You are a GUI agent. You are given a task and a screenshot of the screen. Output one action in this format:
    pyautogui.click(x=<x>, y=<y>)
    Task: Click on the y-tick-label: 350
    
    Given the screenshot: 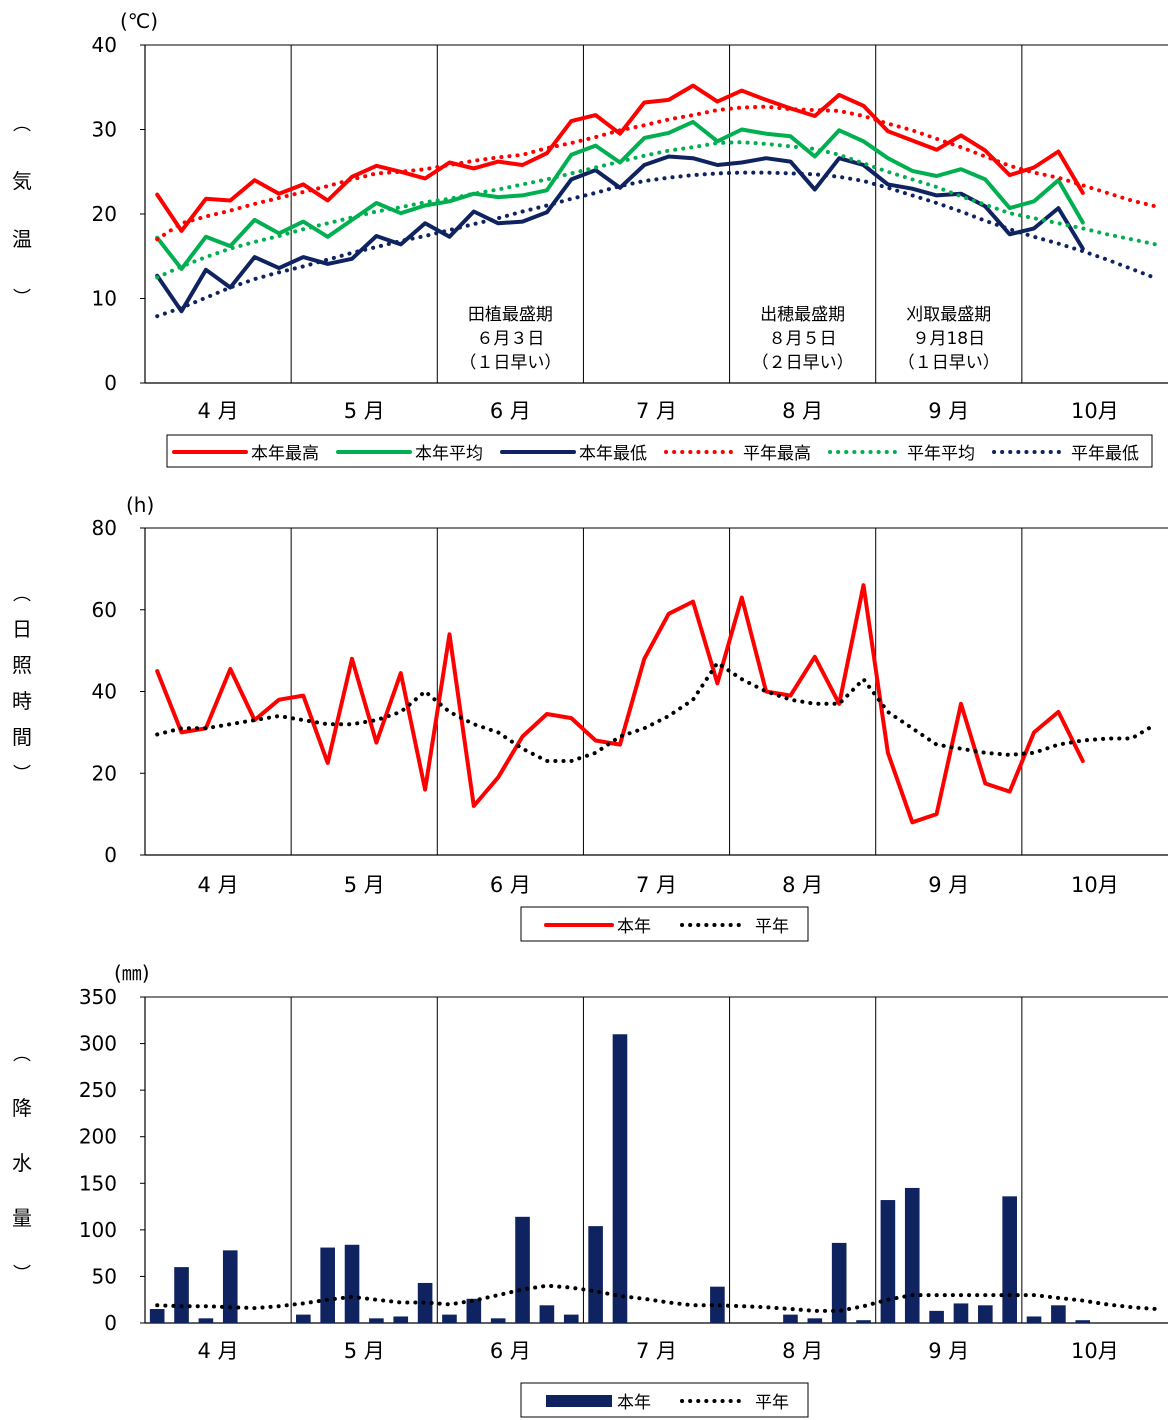 What is the action you would take?
    pyautogui.click(x=98, y=997)
    